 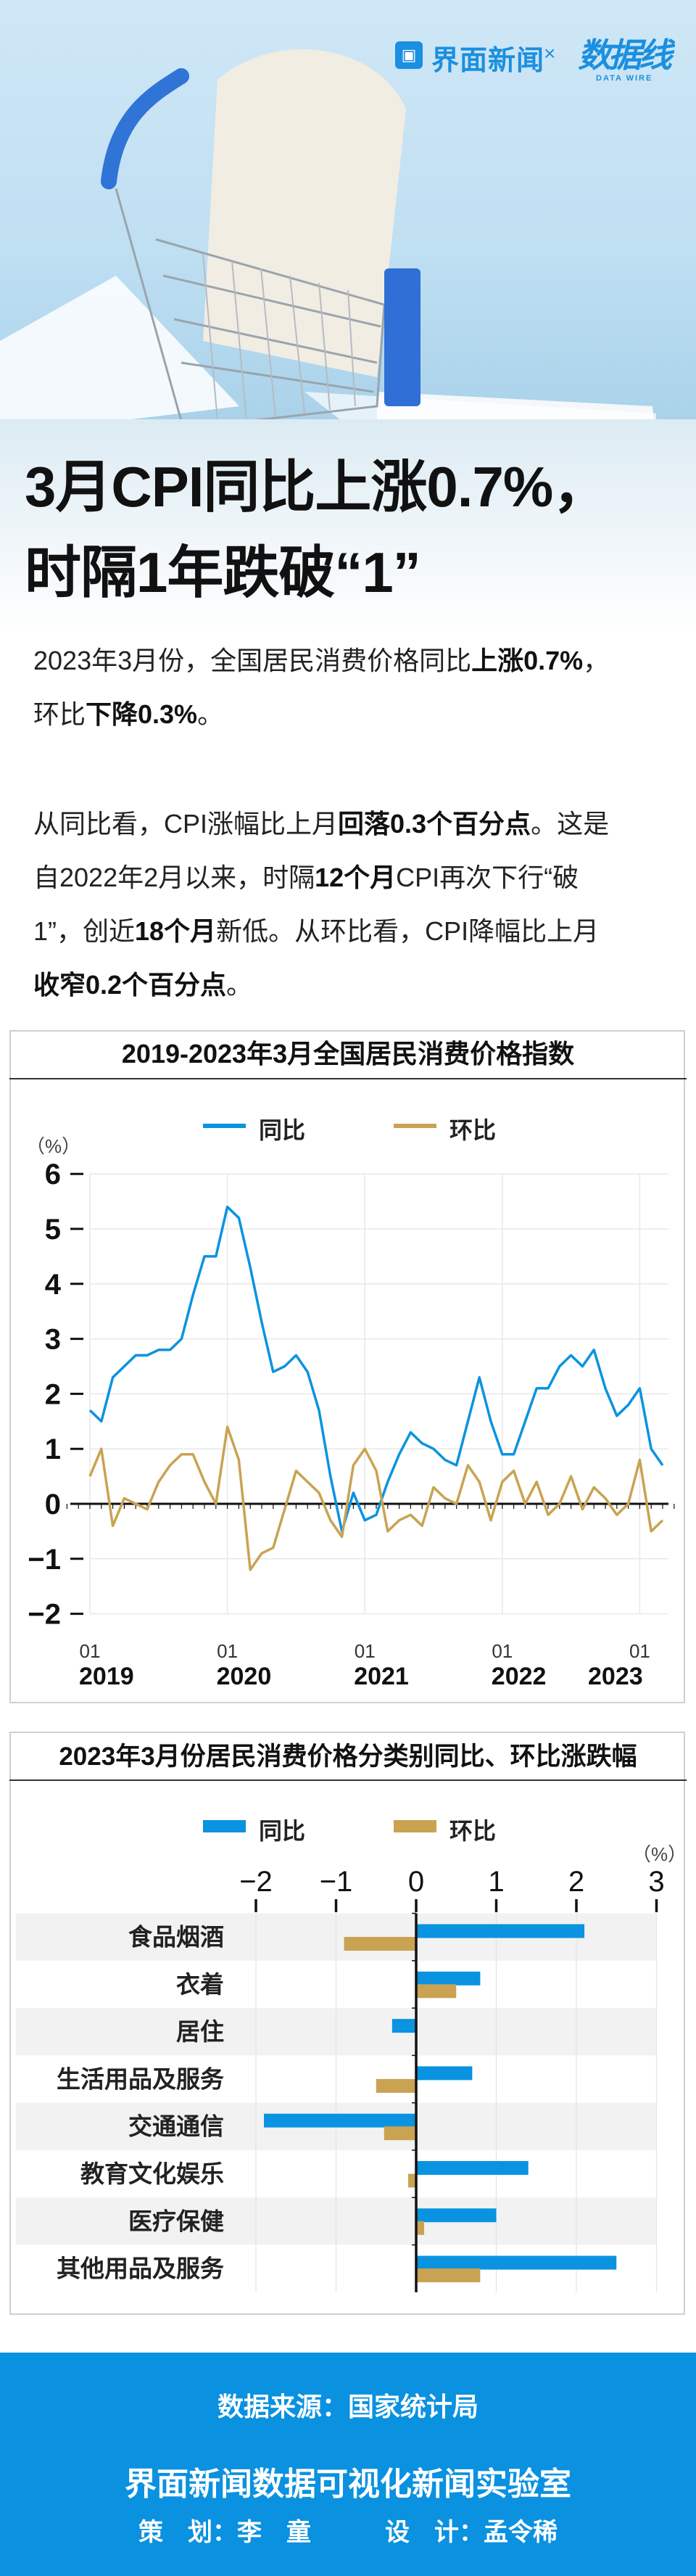 I want to click on brand-datawire-logo: 数据线, so click(x=625, y=55).